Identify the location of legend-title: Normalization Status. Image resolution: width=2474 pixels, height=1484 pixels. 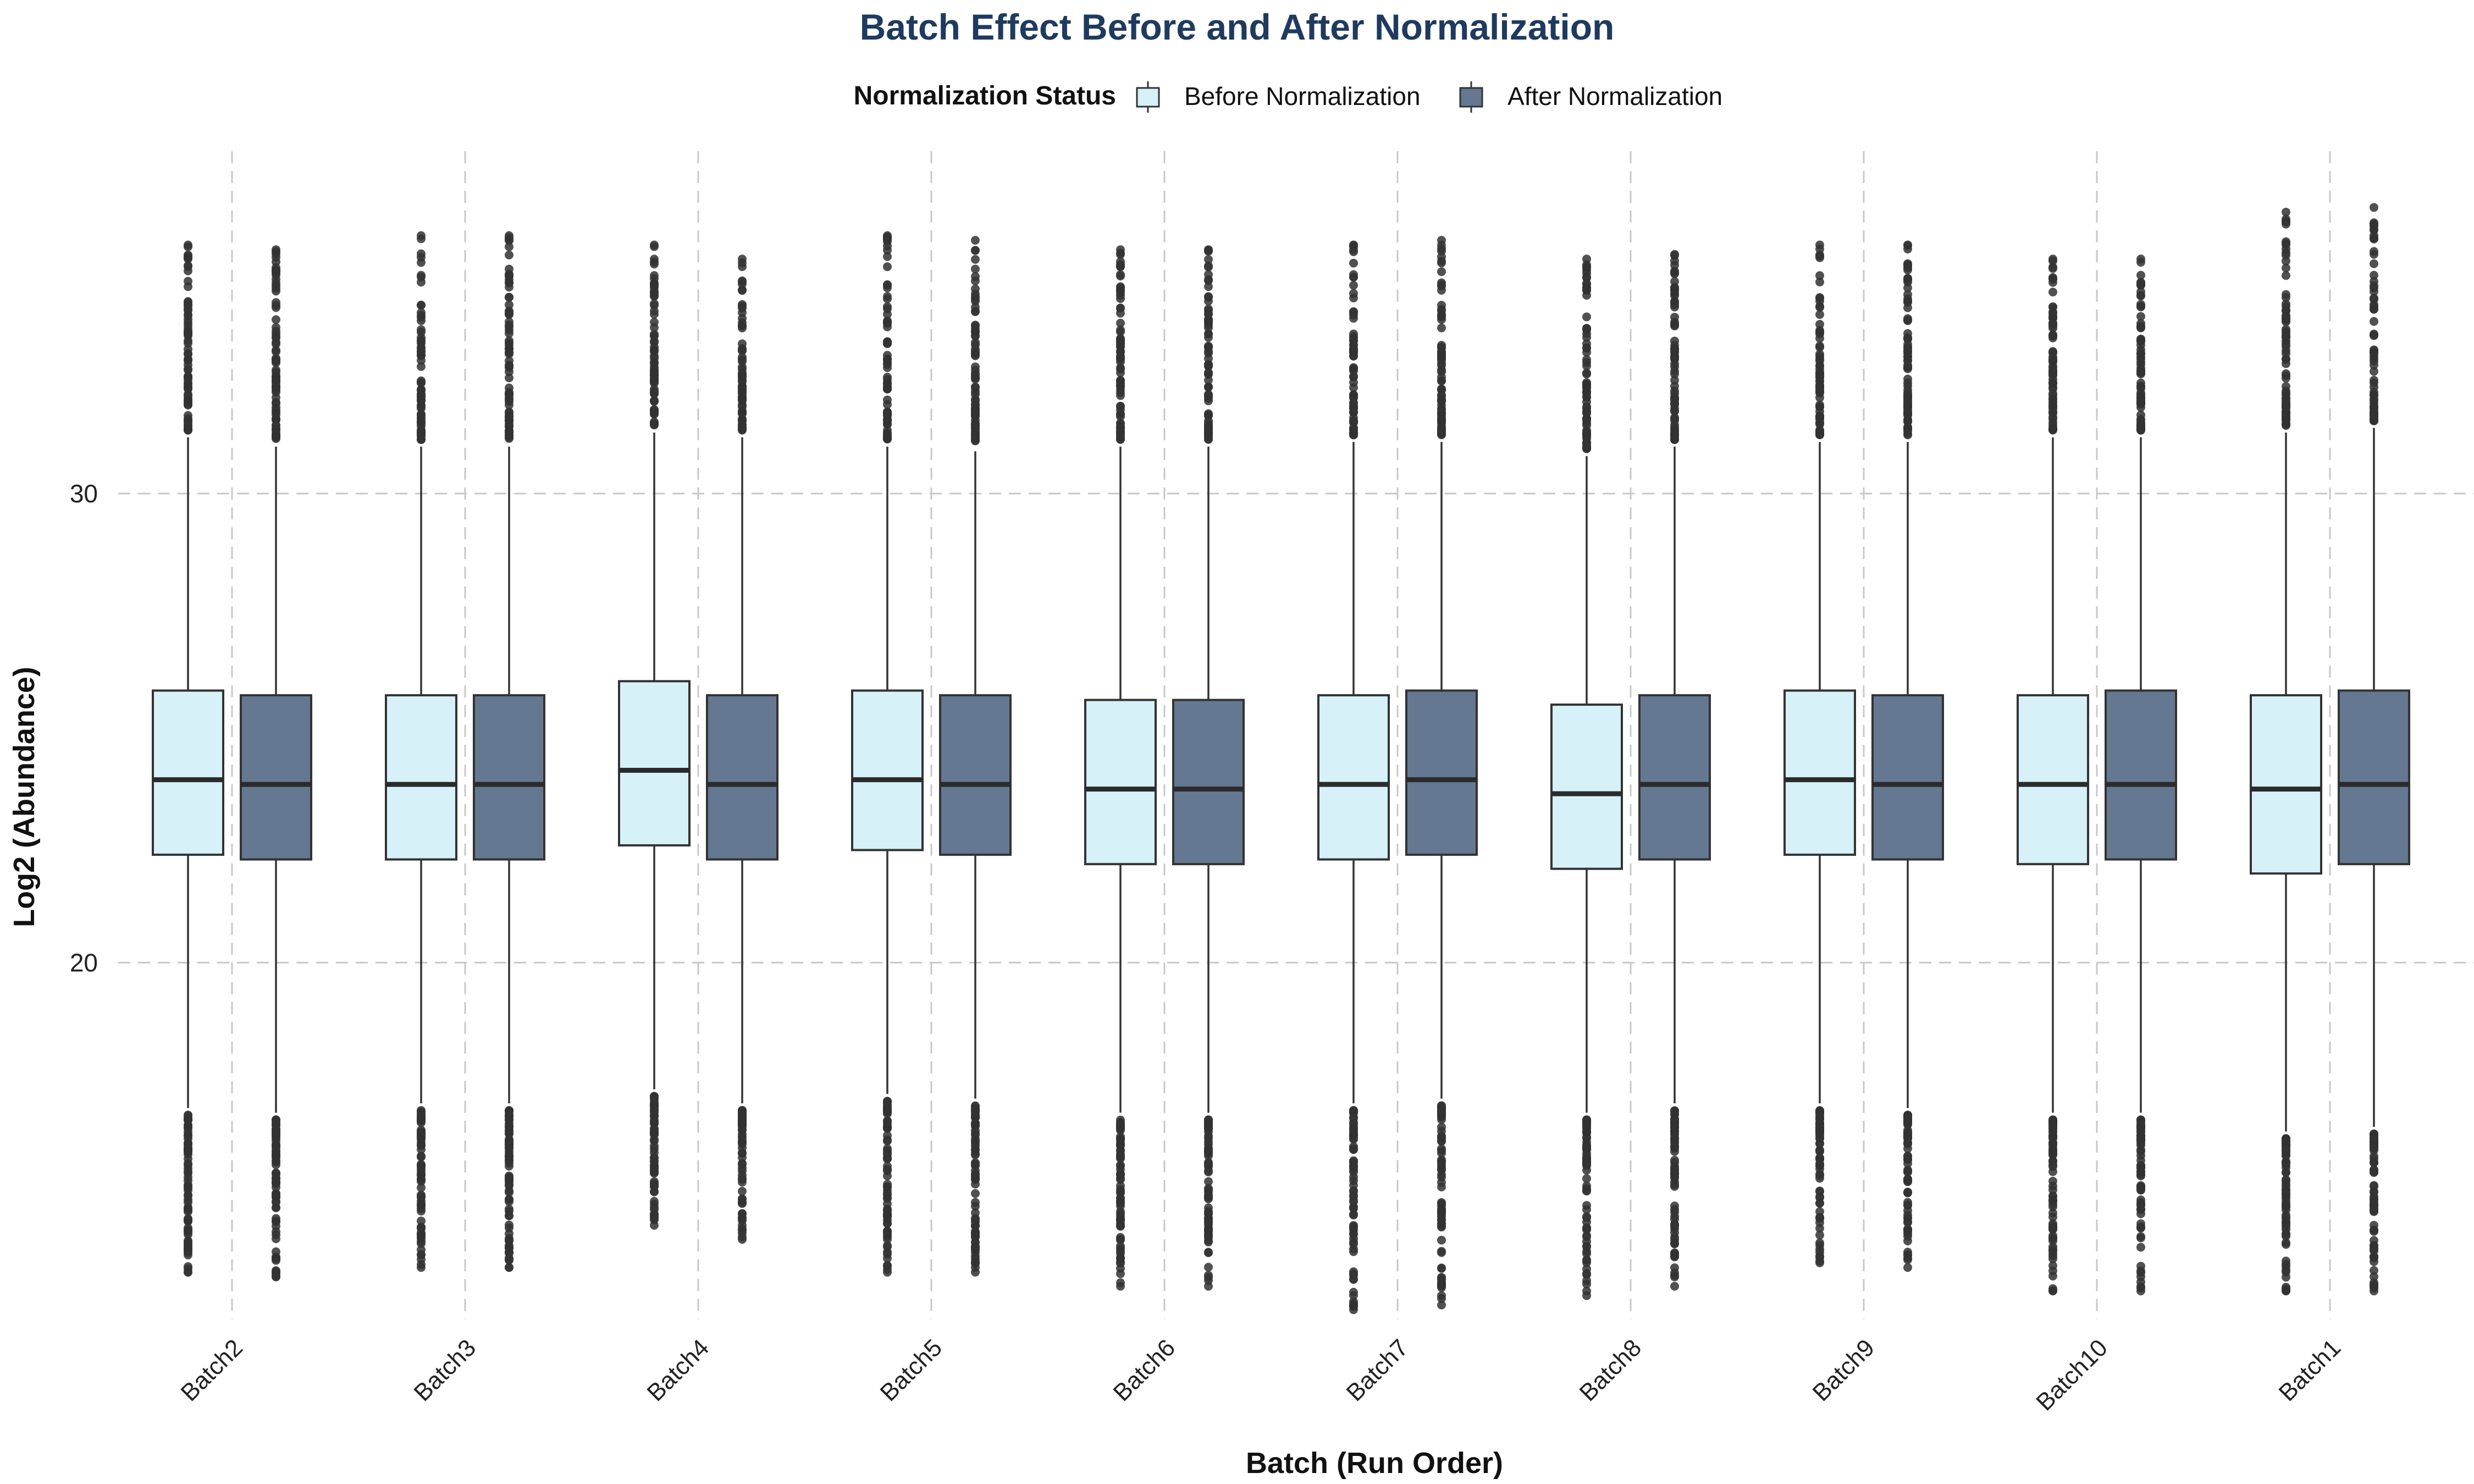
(985, 95).